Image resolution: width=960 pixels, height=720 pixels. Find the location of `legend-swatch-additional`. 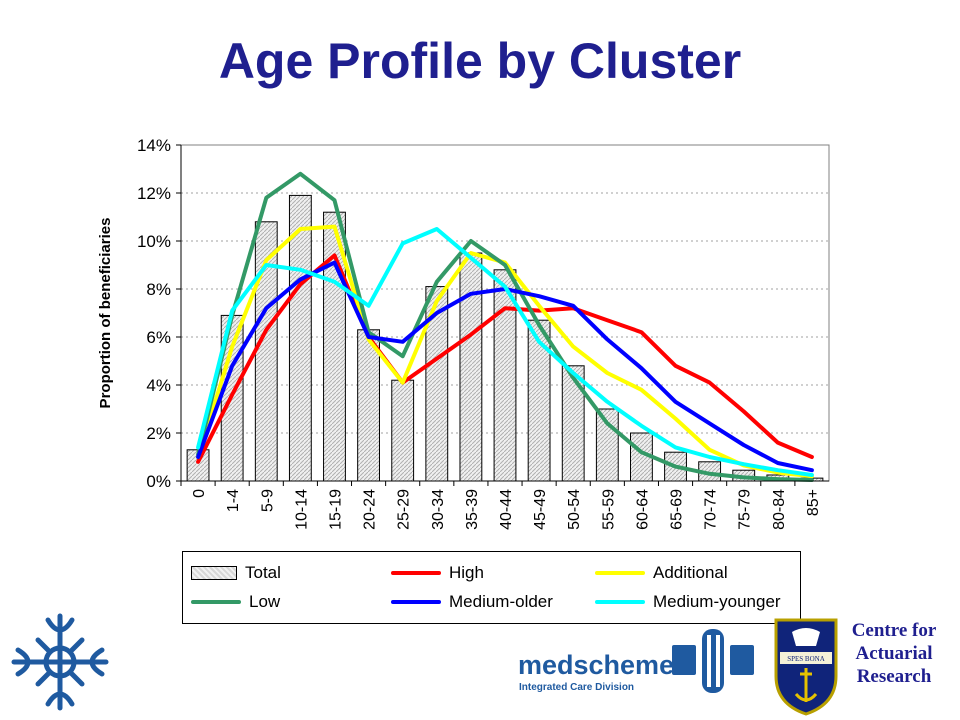

legend-swatch-additional is located at coordinates (620, 573).